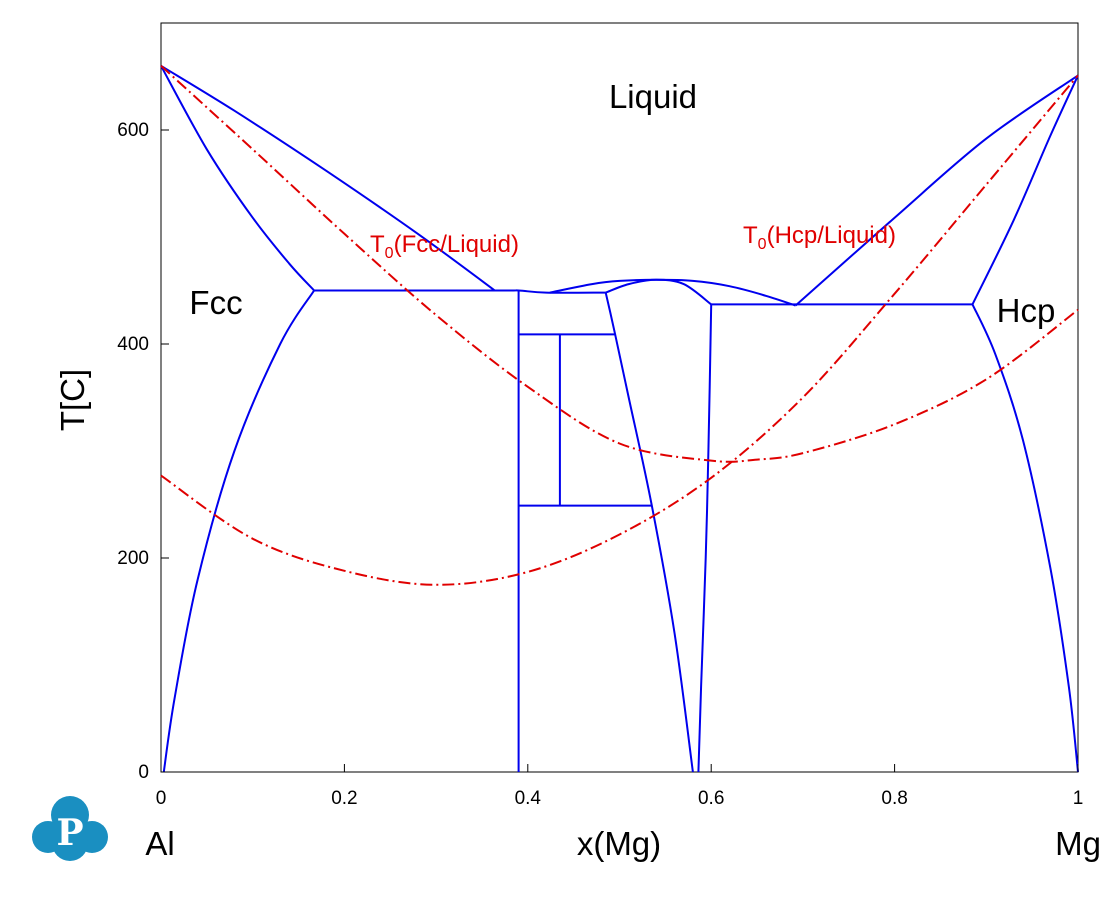 This screenshot has height=907, width=1118. I want to click on x-tick-label-5: 1, so click(1078, 798).